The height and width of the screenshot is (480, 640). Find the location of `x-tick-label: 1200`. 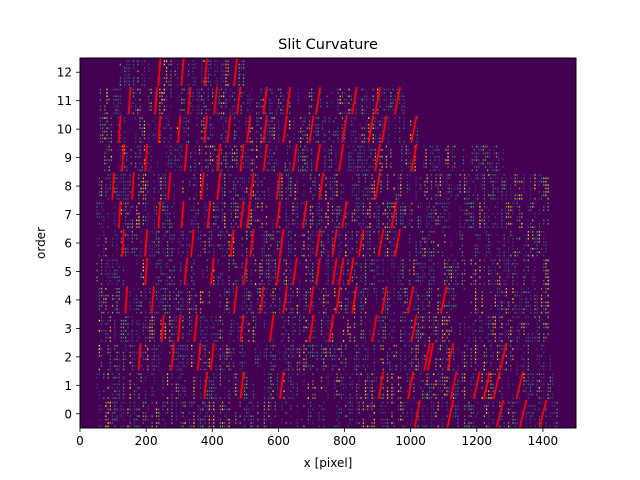

x-tick-label: 1200 is located at coordinates (477, 441).